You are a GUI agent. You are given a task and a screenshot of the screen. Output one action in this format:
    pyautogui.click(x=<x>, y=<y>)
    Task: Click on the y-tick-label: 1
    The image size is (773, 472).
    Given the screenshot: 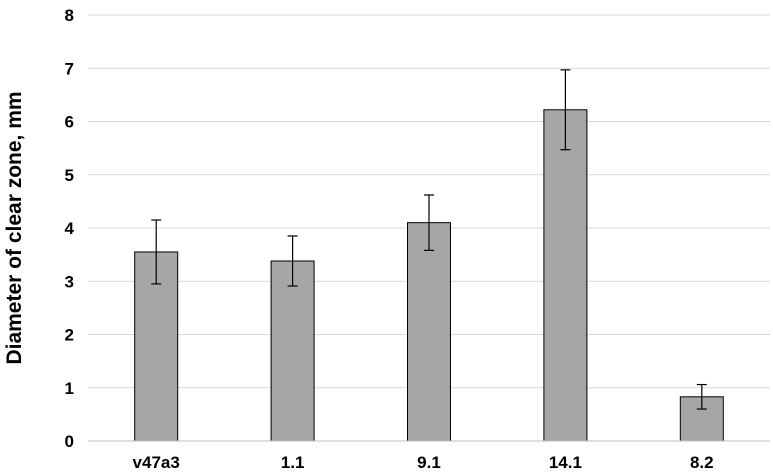 What is the action you would take?
    pyautogui.click(x=69, y=388)
    